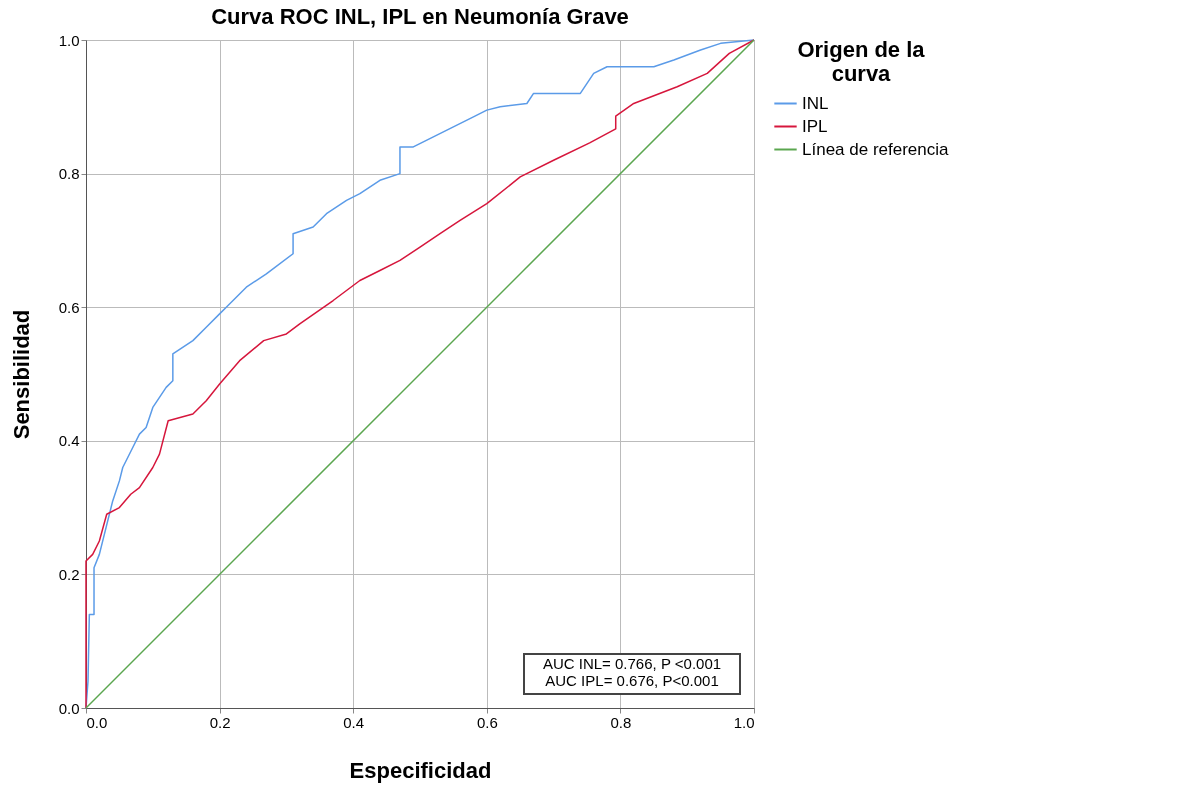 This screenshot has width=1192, height=801. Describe the element at coordinates (815, 126) in the screenshot. I see `legend-label: IPL` at that location.